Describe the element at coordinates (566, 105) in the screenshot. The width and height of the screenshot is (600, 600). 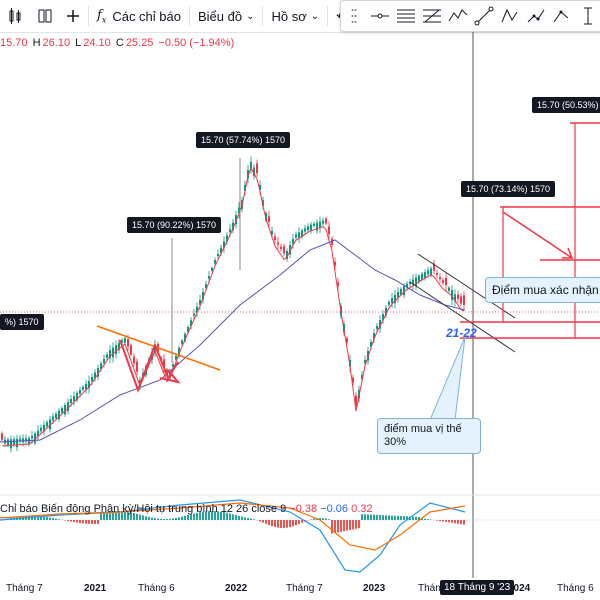
I see `callout-50: 15.70 (50.53%)` at that location.